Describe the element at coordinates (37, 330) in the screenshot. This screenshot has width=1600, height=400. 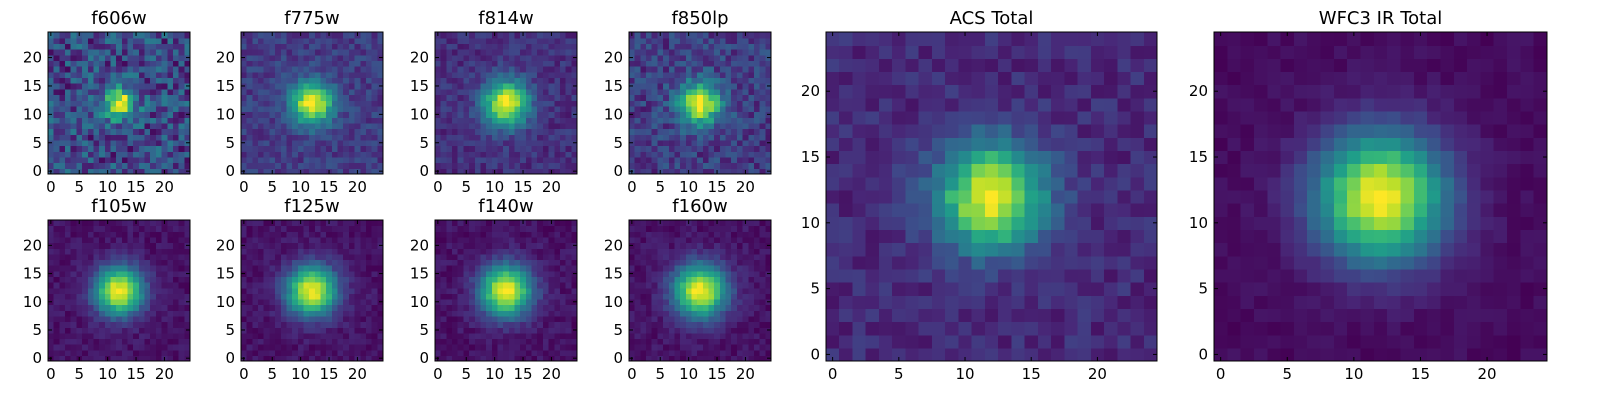
I see `y-tick-label: 5` at that location.